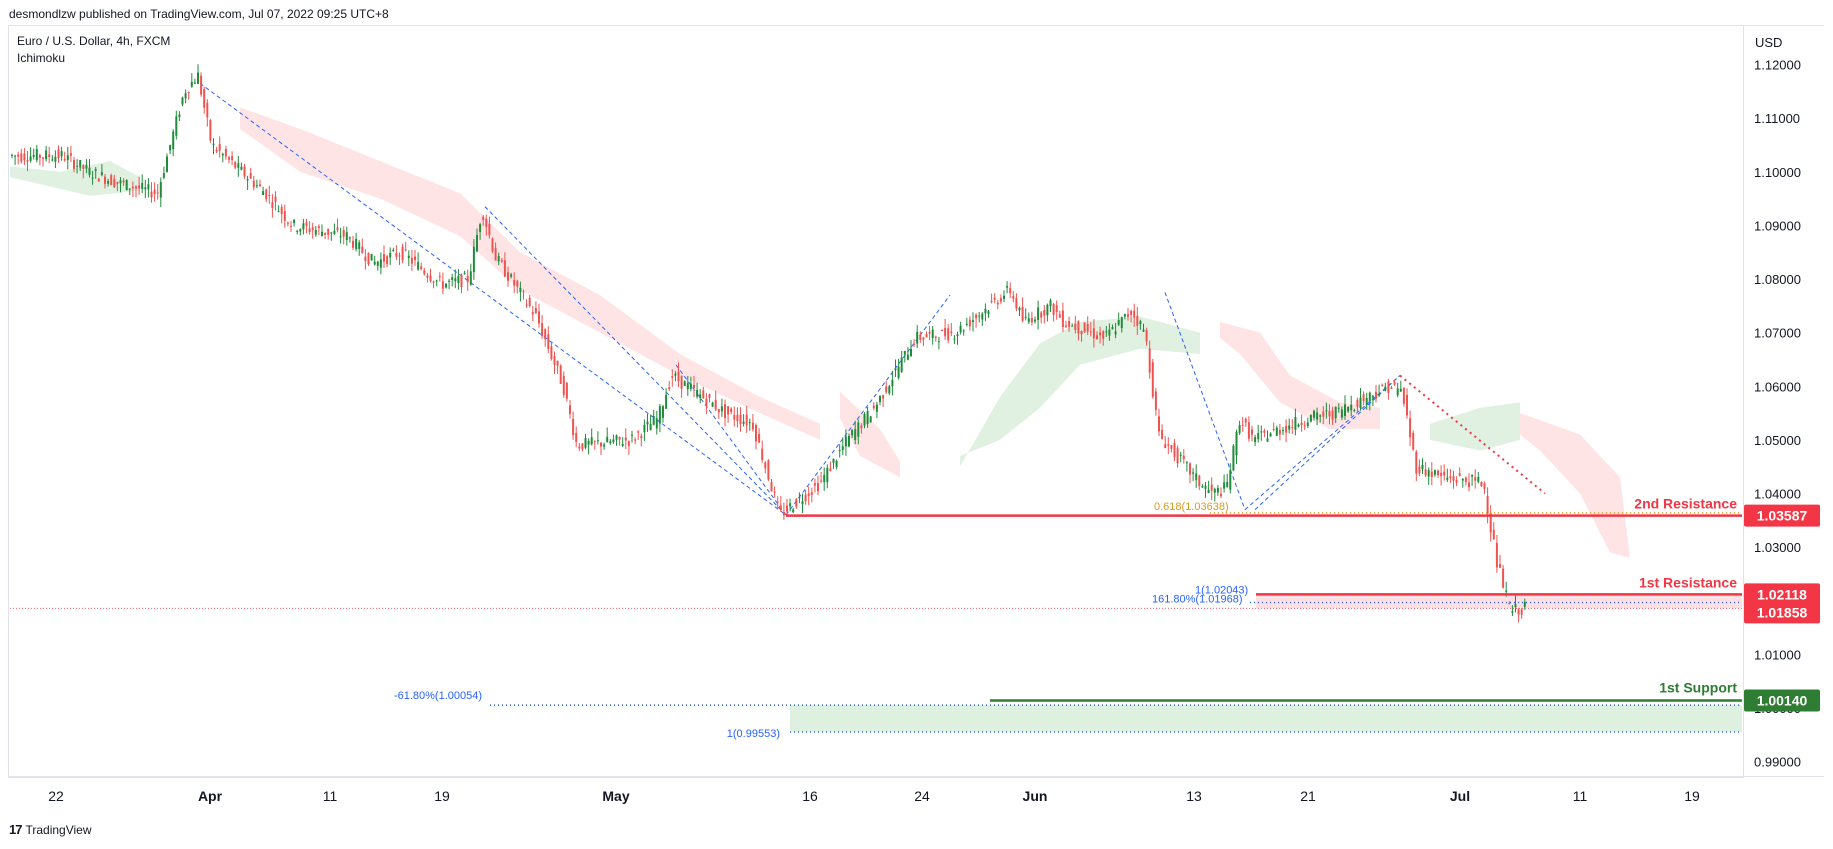 Image resolution: width=1833 pixels, height=849 pixels. I want to click on price-axis, so click(1784, 401).